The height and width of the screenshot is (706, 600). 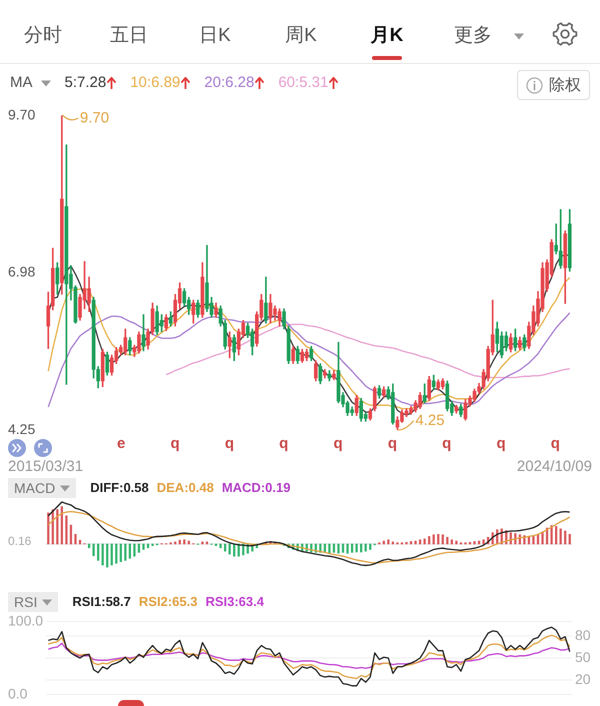 I want to click on text: 日K, so click(x=215, y=36).